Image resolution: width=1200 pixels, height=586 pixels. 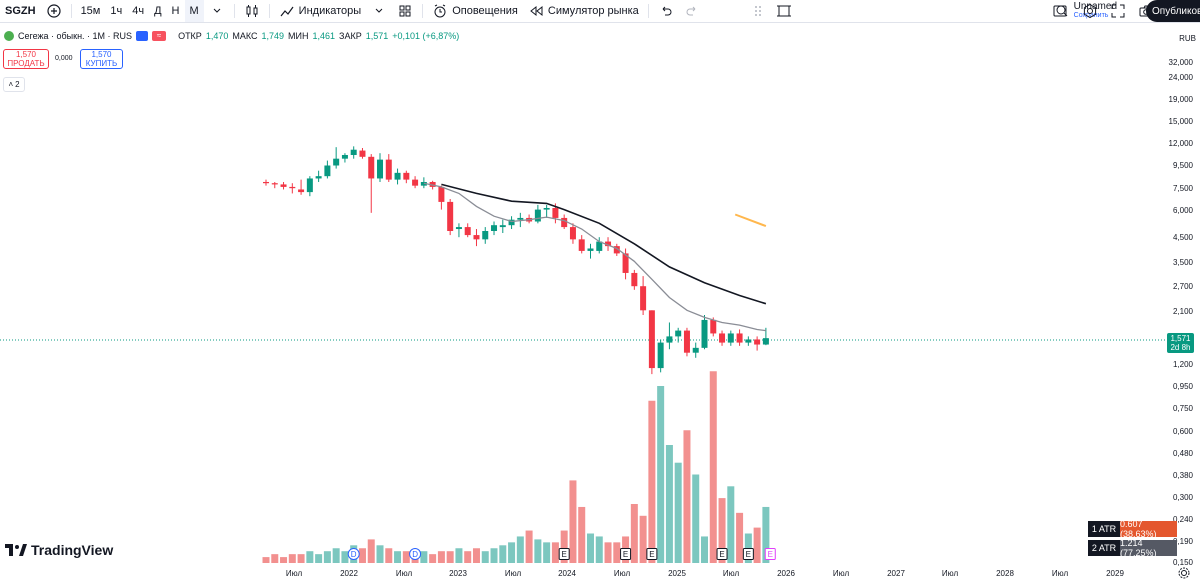 I want to click on y-tick-label: 0,950, so click(x=1183, y=386).